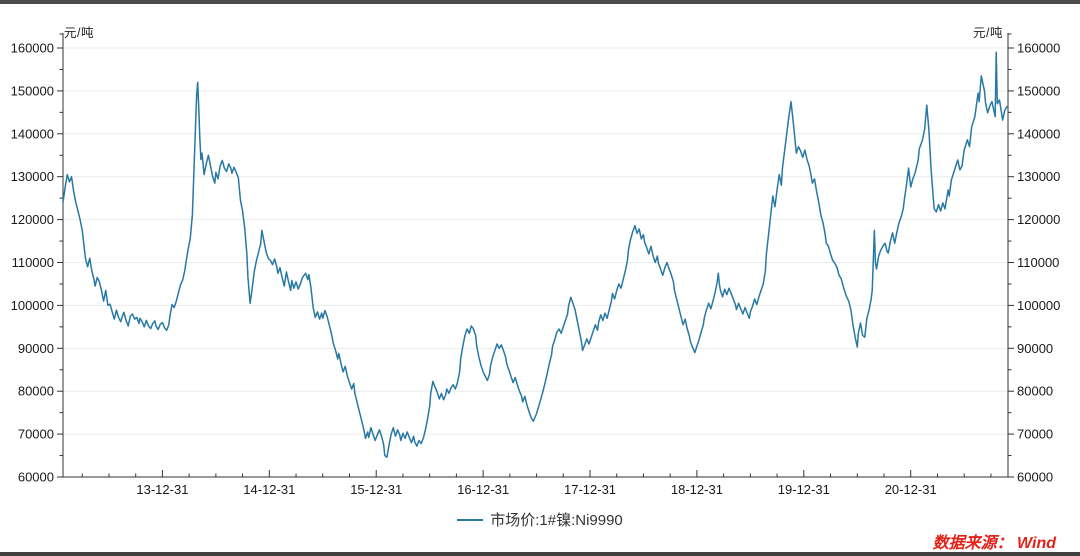 The height and width of the screenshot is (556, 1080). Describe the element at coordinates (36, 391) in the screenshot. I see `y-tick-label-left: 80000` at that location.